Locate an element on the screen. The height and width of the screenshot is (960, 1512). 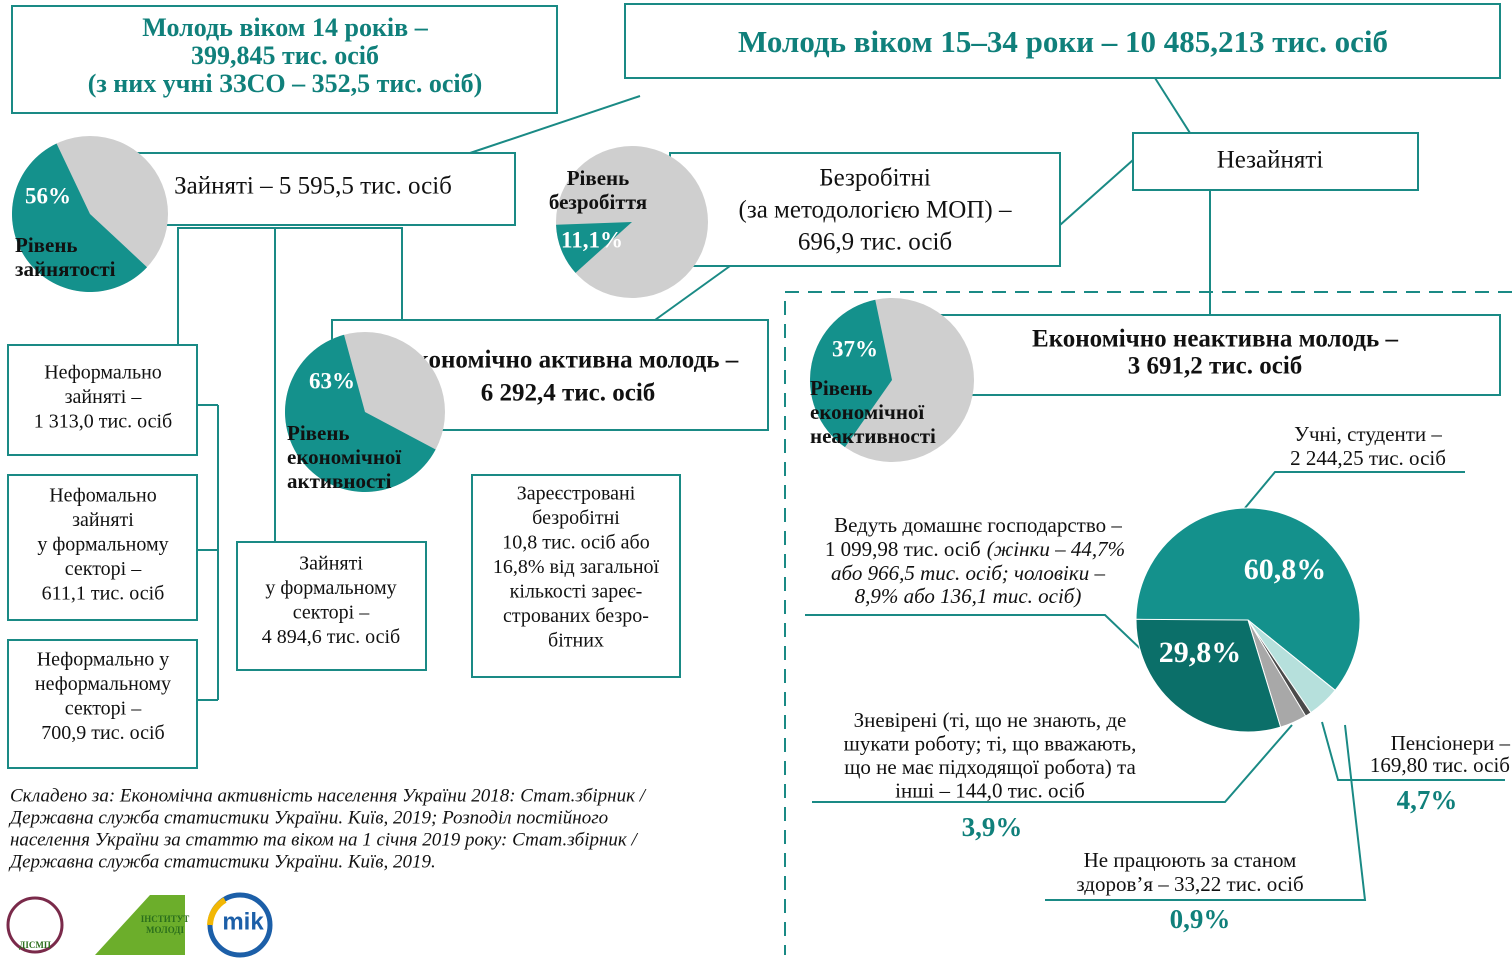
sub-box-label: зайняті – is located at coordinates (104, 397).